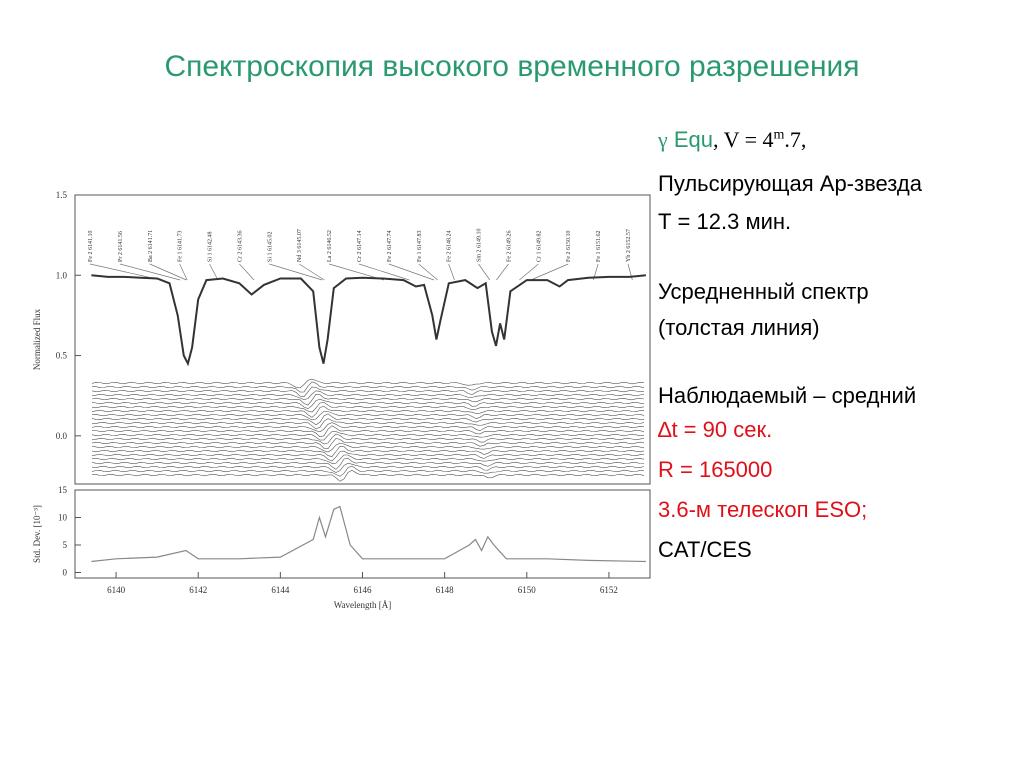 Image resolution: width=1024 pixels, height=768 pixels. What do you see at coordinates (715, 429) in the screenshot?
I see `param: ∆t = 90 сек.` at bounding box center [715, 429].